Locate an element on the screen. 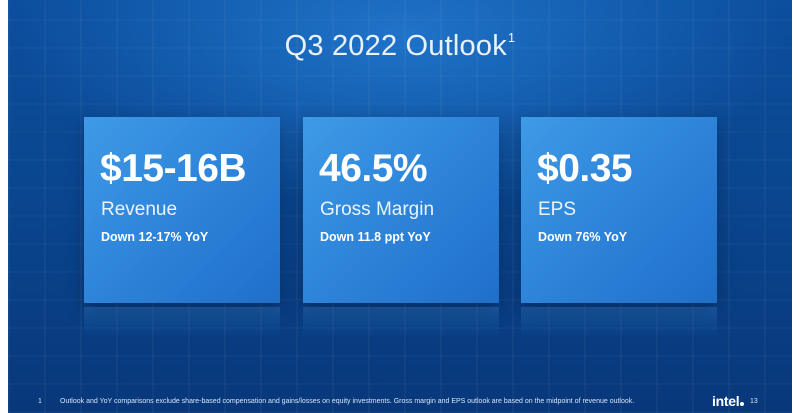 Image resolution: width=800 pixels, height=413 pixels. revenue-change: Down 12-17% YoY is located at coordinates (155, 237).